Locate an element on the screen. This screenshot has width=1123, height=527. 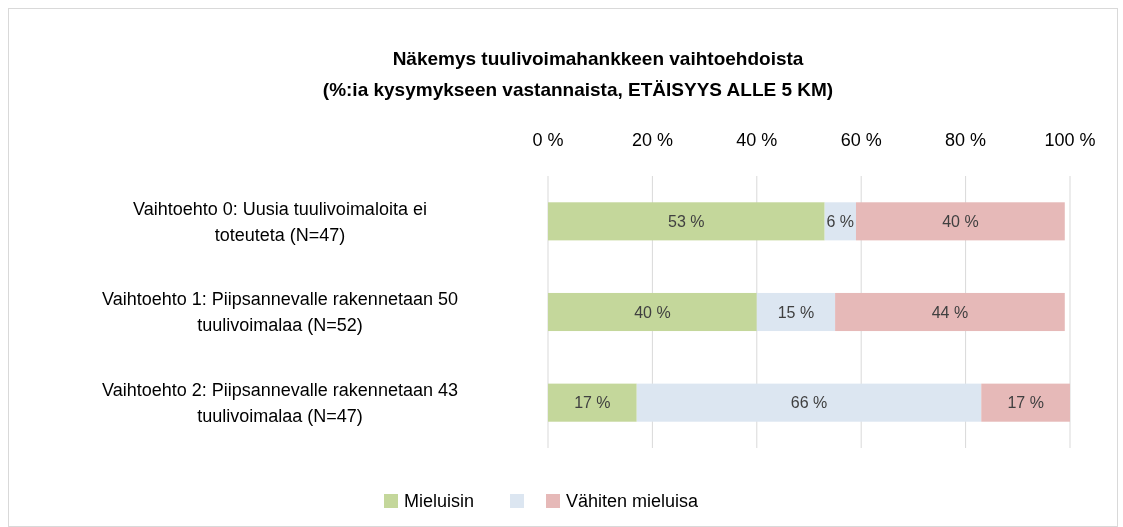
data-label: 44 % is located at coordinates (950, 312).